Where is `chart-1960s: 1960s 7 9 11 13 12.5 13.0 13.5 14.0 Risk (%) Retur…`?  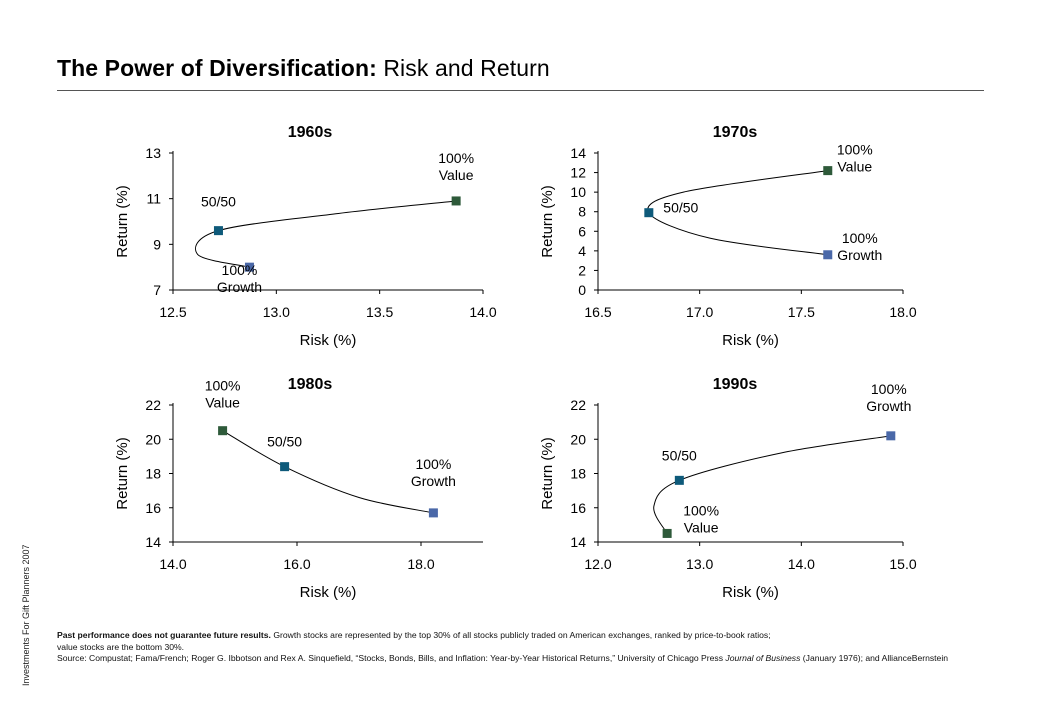 chart-1960s: 1960s 7 9 11 13 12.5 13.0 13.5 14.0 Risk (%) Retur… is located at coordinates (305, 236).